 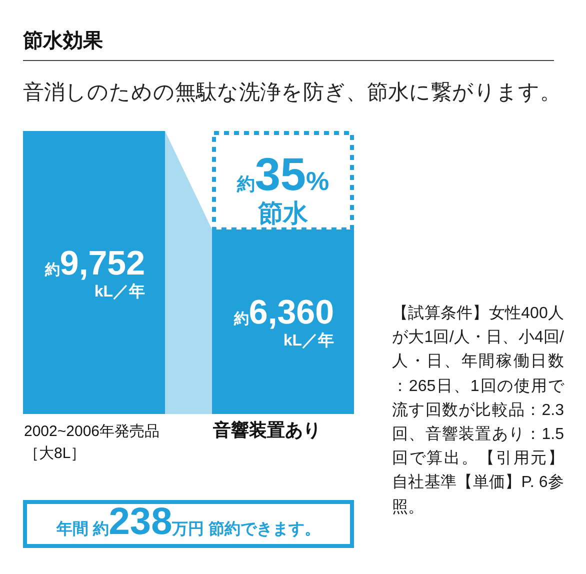 I want to click on chart-subtitle: 音消しのための無駄な洗浄を防ぎ、節水に繋がります。, so click(x=292, y=92).